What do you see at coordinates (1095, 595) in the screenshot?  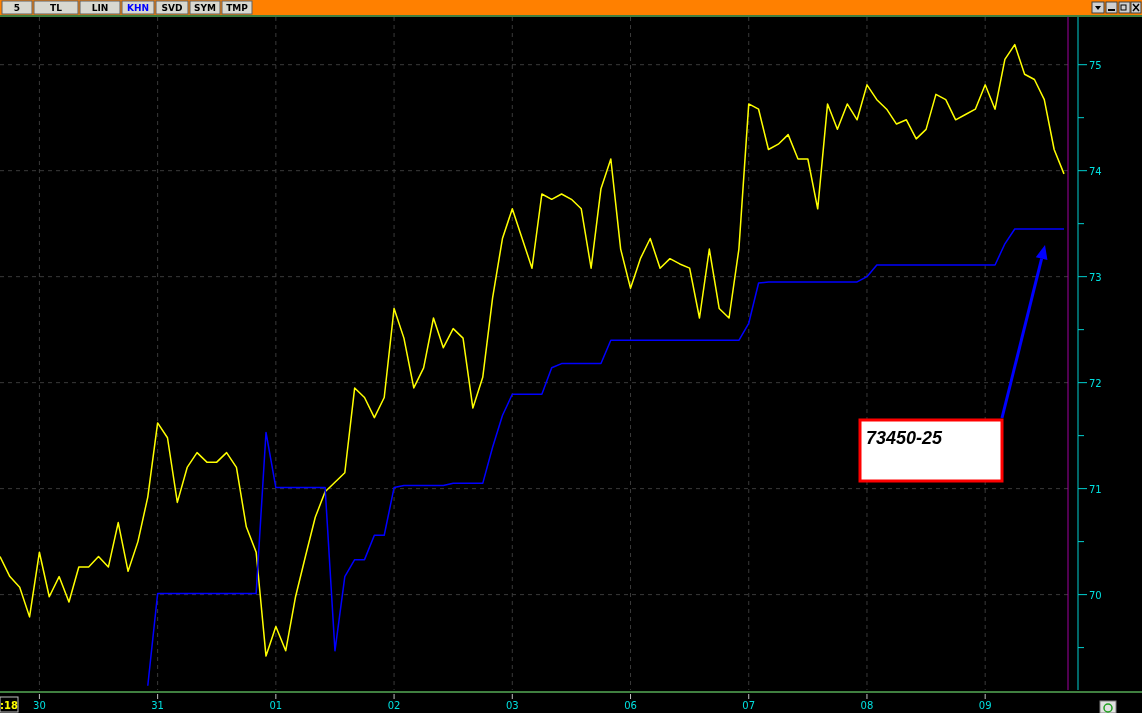 I see `y-tick-label: 70` at bounding box center [1095, 595].